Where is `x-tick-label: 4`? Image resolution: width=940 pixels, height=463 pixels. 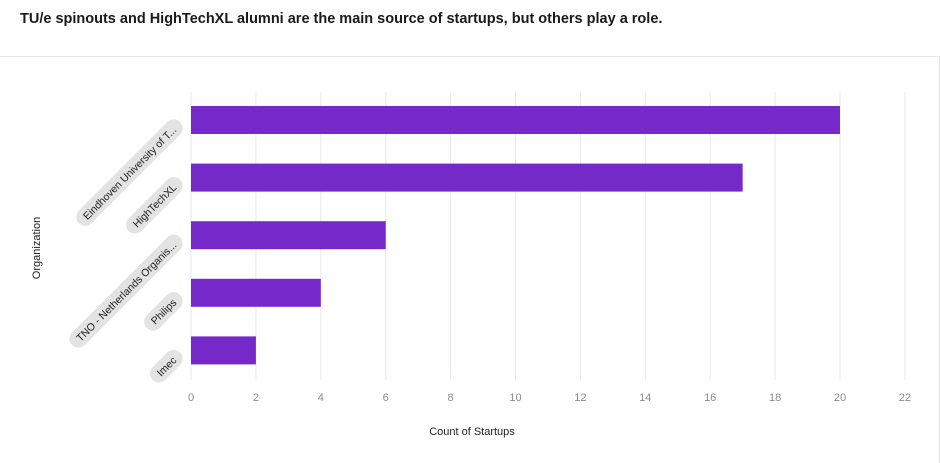
x-tick-label: 4 is located at coordinates (321, 398).